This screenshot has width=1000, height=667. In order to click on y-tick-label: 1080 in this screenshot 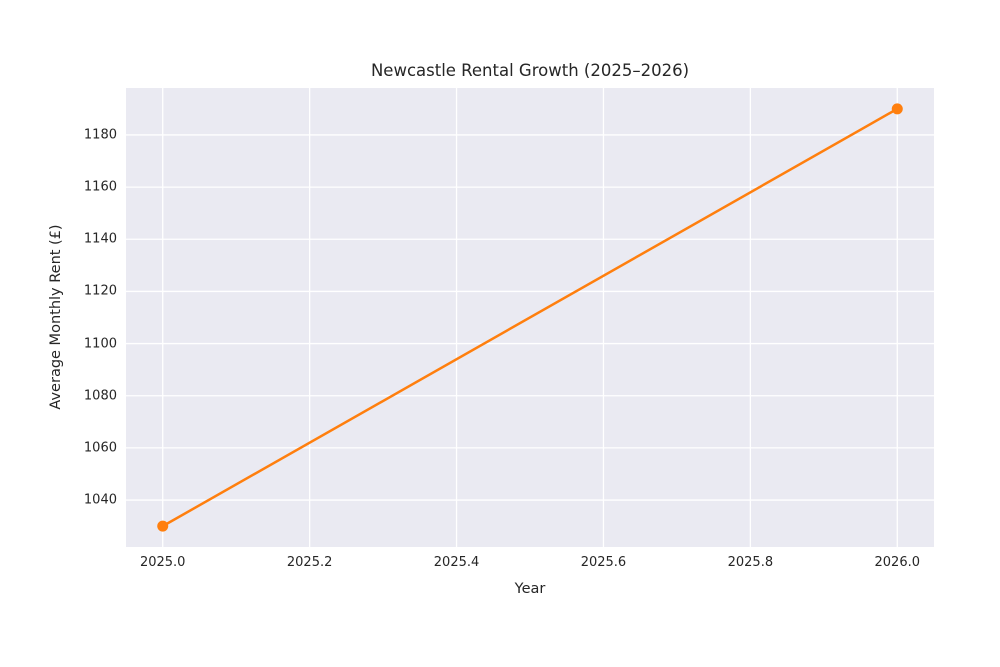, I will do `click(100, 396)`.